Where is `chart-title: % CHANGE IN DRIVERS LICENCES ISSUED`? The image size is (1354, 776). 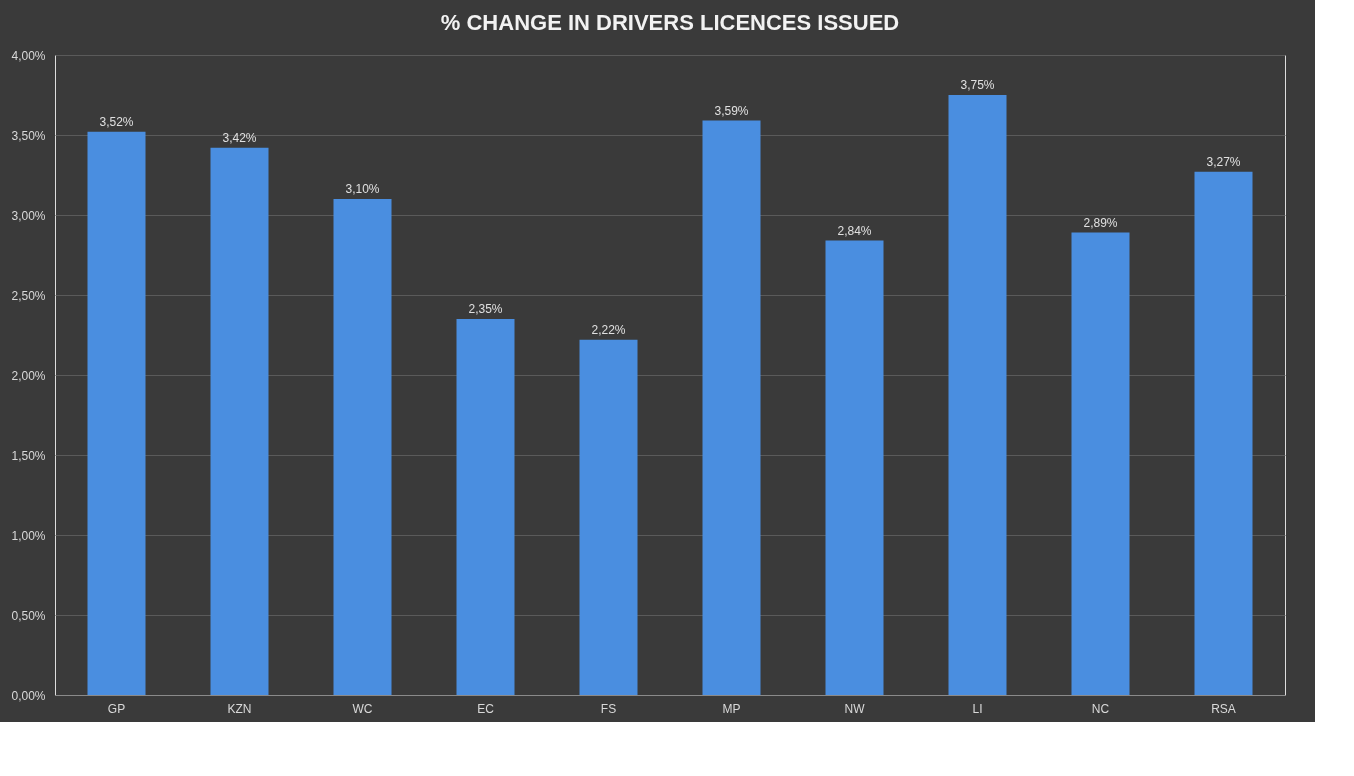 chart-title: % CHANGE IN DRIVERS LICENCES ISSUED is located at coordinates (670, 22).